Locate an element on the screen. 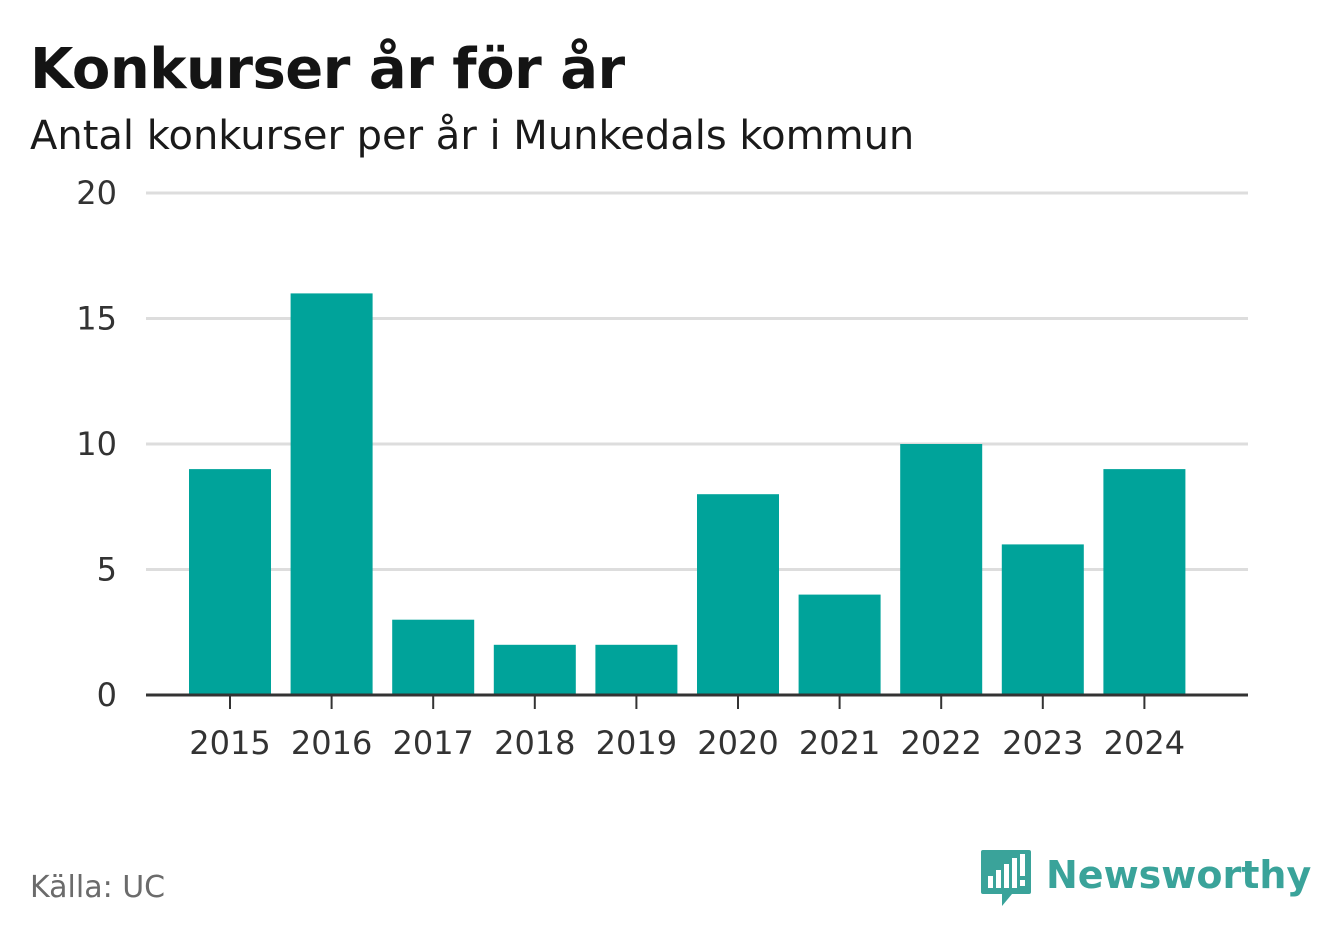  bar-2015 is located at coordinates (230, 582).